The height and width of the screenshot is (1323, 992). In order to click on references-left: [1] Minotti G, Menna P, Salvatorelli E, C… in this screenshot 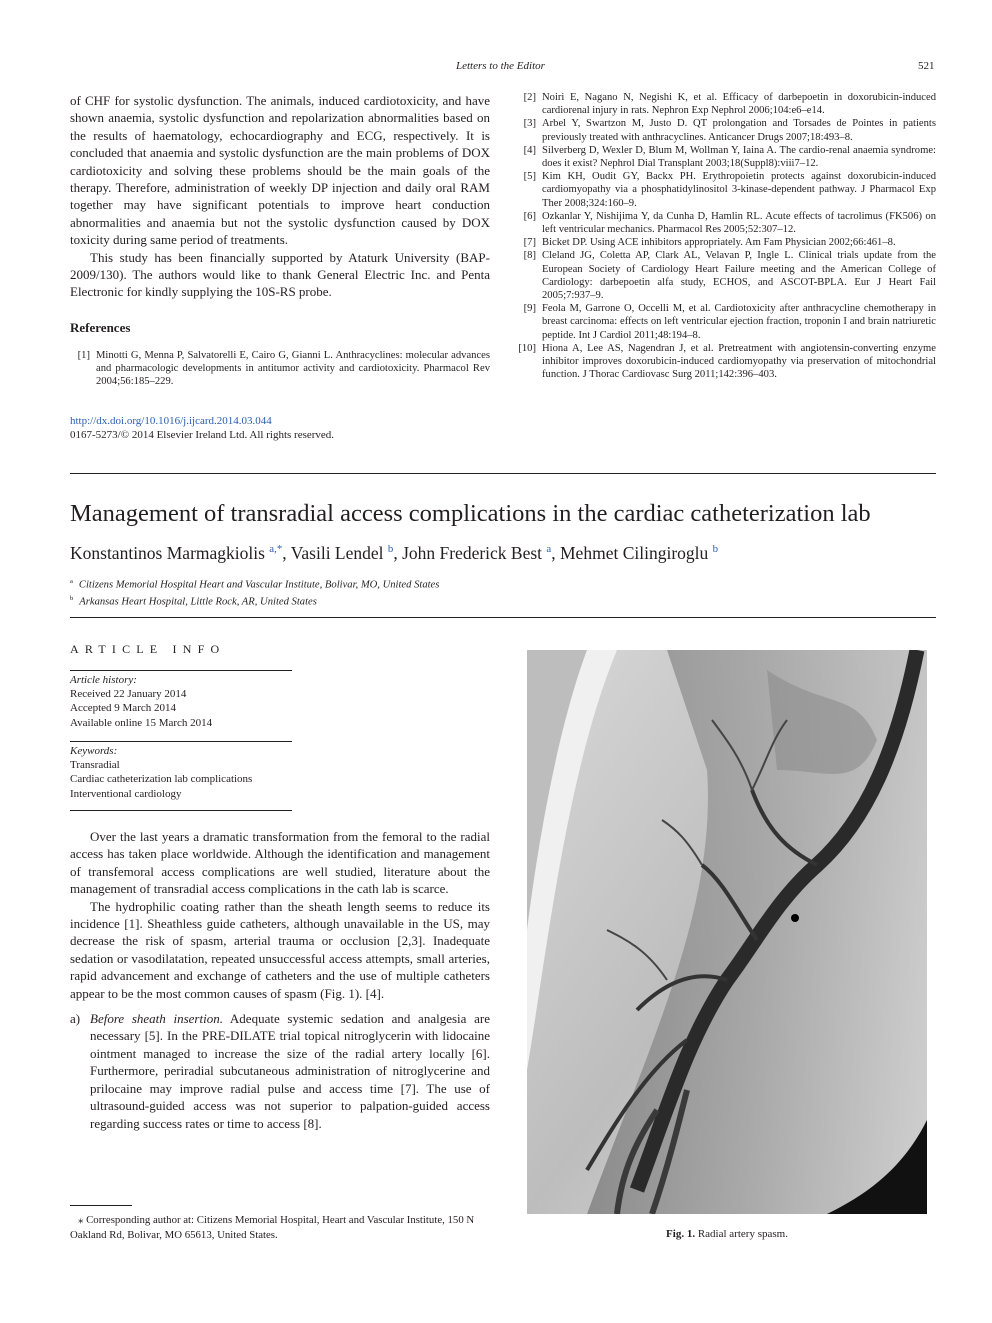, I will do `click(277, 369)`.